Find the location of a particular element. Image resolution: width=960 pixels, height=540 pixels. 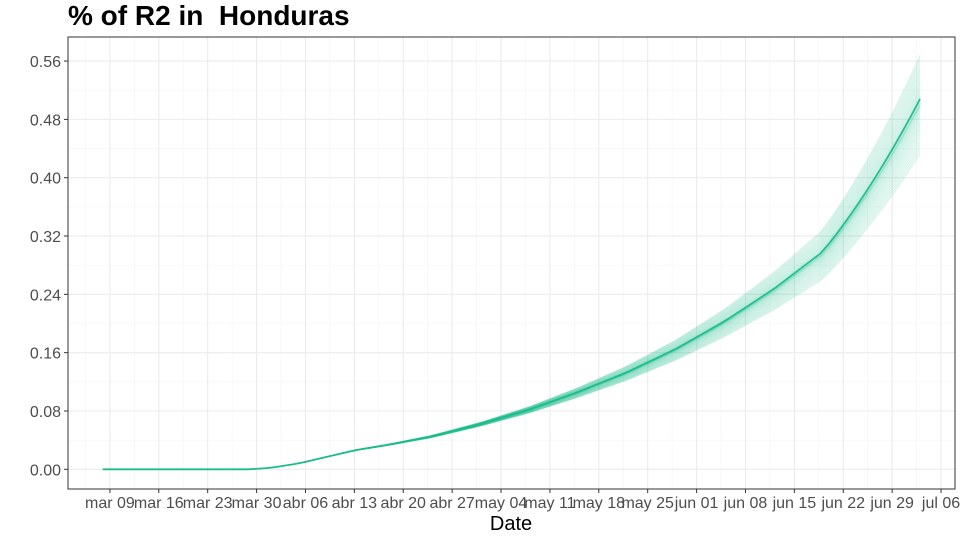

y-tick-label: 0.32 is located at coordinates (45, 237).